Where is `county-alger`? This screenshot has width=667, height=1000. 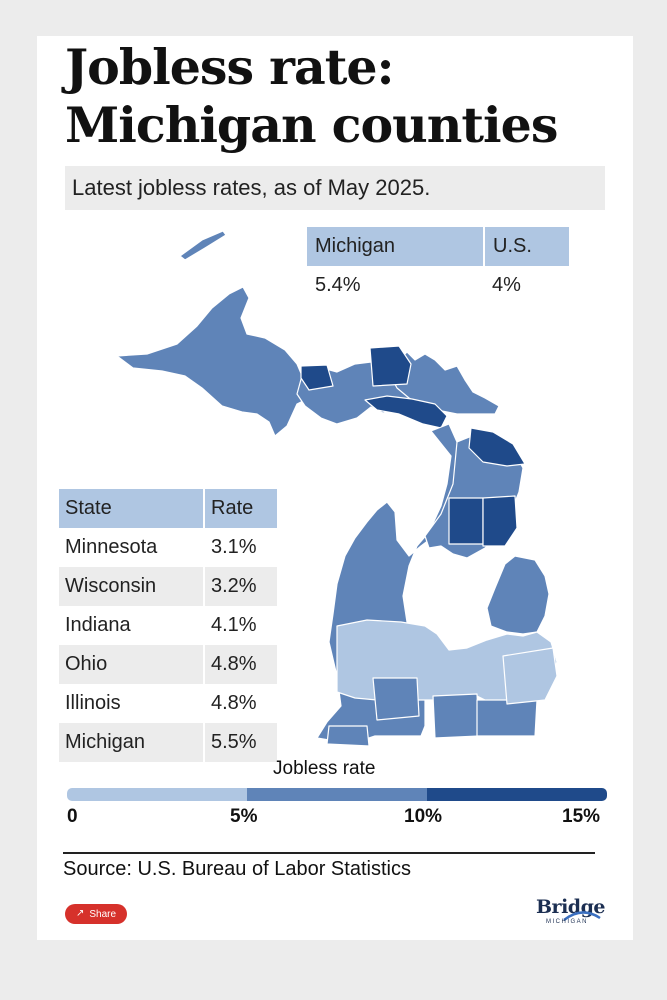
county-alger is located at coordinates (317, 377).